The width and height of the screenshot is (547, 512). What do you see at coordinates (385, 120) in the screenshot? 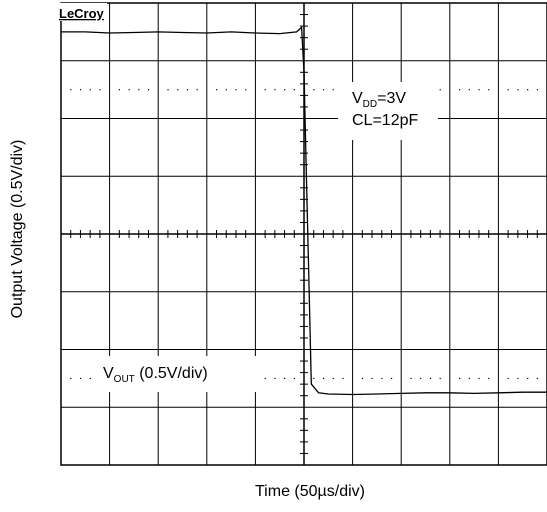
I see `cl-annotation: CL=12pF` at bounding box center [385, 120].